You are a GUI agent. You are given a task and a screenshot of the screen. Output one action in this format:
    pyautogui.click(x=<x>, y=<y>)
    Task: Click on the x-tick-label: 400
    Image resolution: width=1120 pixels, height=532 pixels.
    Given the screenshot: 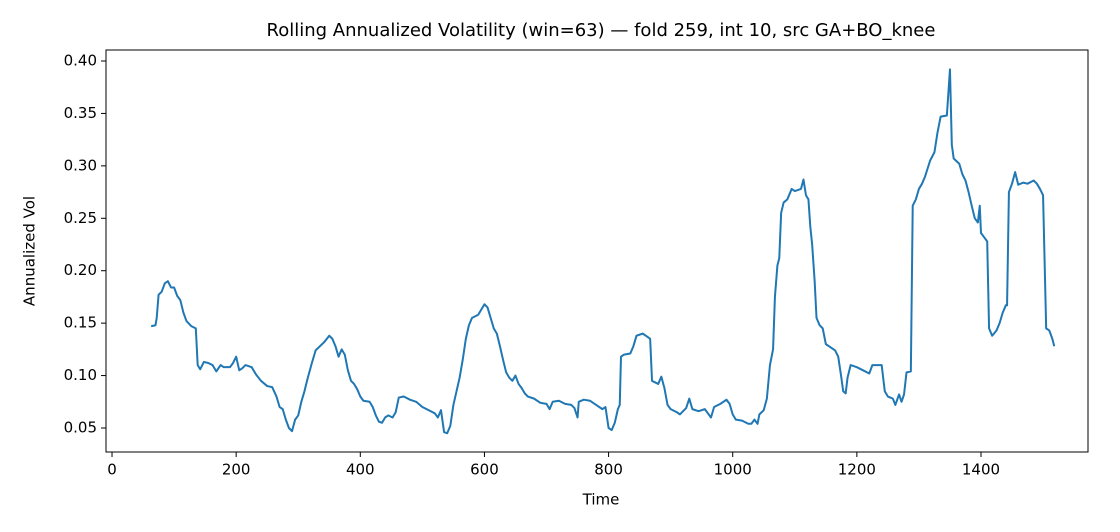 What is the action you would take?
    pyautogui.click(x=360, y=470)
    